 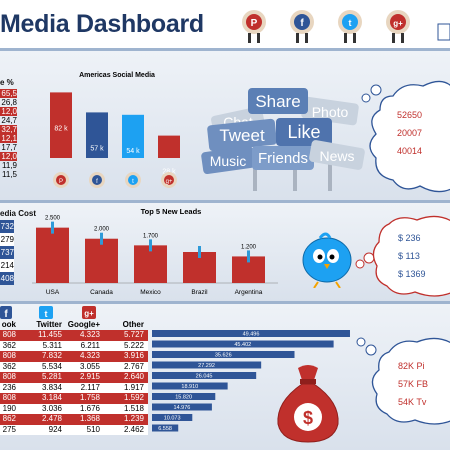 What do you see at coordinates (9, 387) in the screenshot?
I see `table-cell: 236` at bounding box center [9, 387].